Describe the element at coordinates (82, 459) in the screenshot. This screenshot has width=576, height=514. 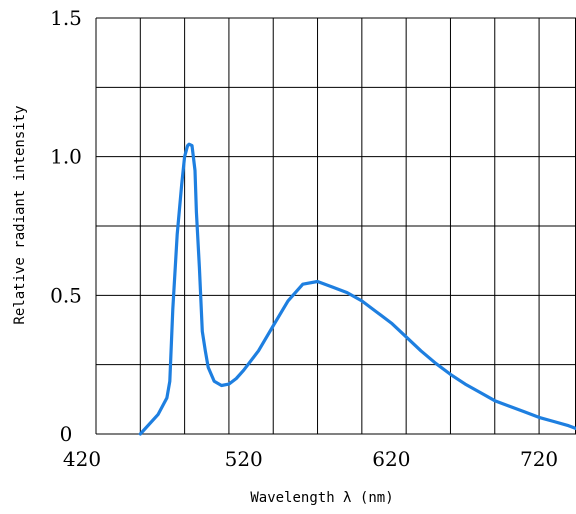
I see `x-tick-label: 420` at that location.